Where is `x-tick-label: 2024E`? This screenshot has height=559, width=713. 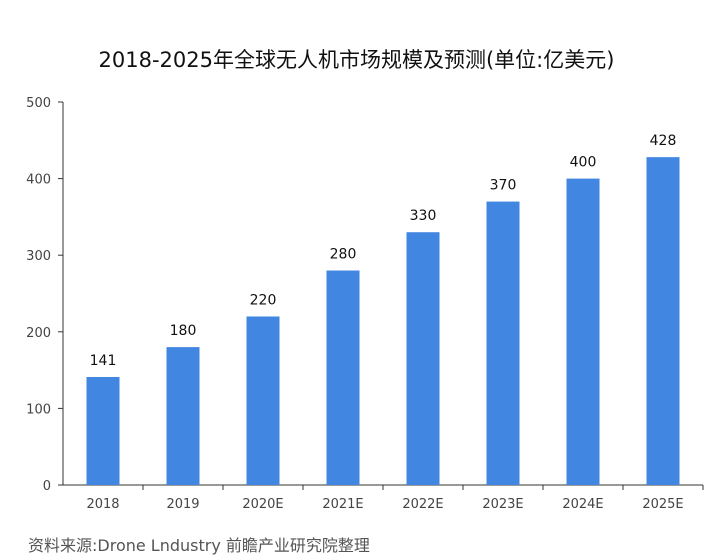
x-tick-label: 2024E is located at coordinates (582, 504).